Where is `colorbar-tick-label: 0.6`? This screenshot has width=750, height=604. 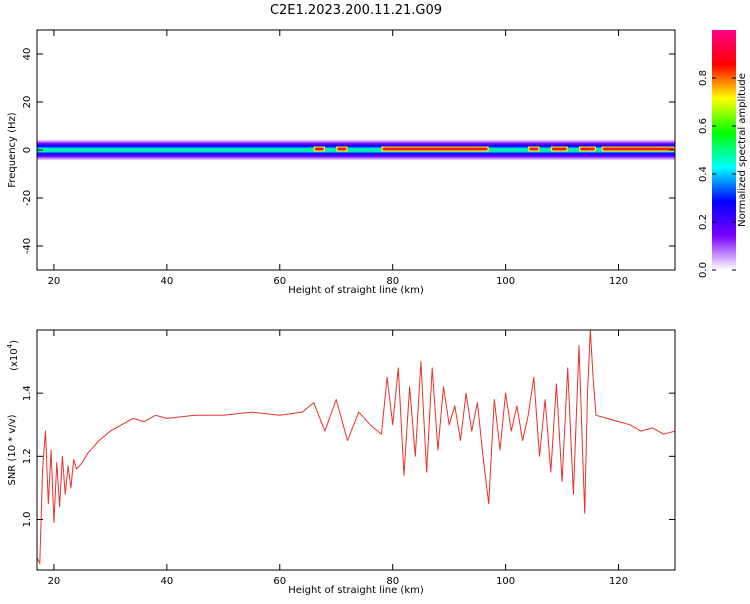 colorbar-tick-label: 0.6 is located at coordinates (703, 126).